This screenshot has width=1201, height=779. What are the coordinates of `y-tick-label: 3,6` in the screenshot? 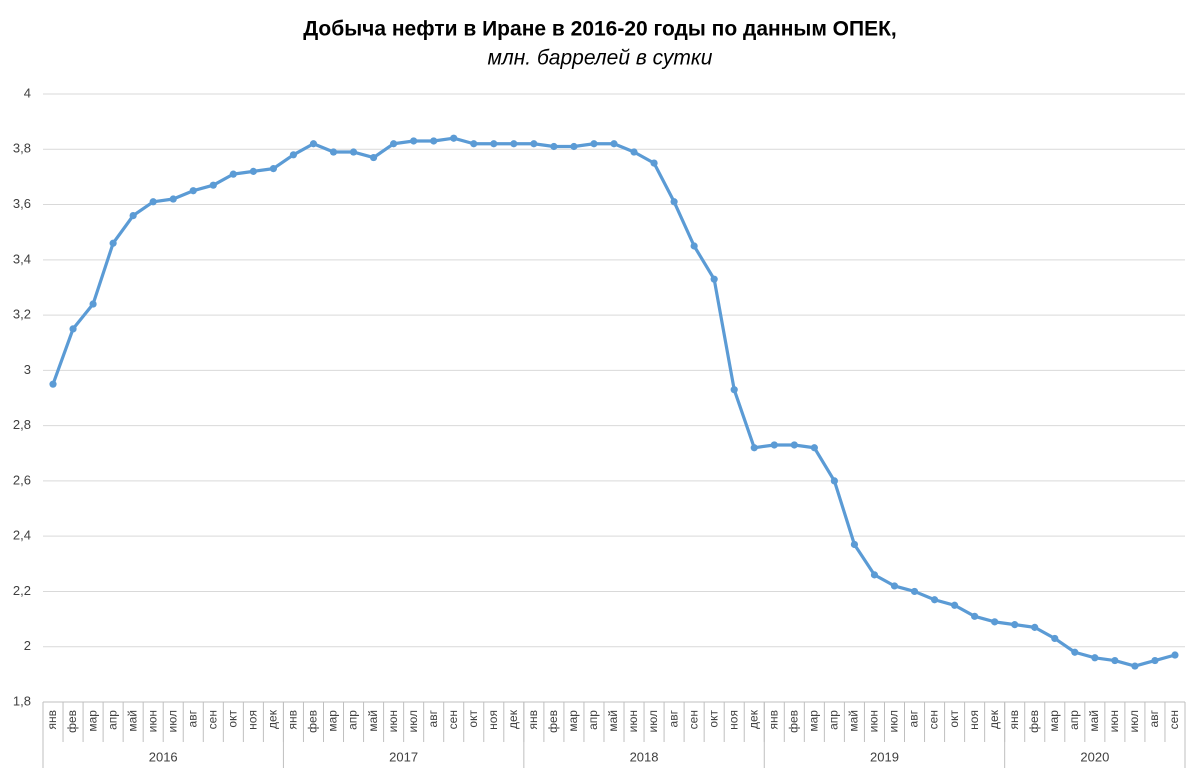 It's located at (22, 203).